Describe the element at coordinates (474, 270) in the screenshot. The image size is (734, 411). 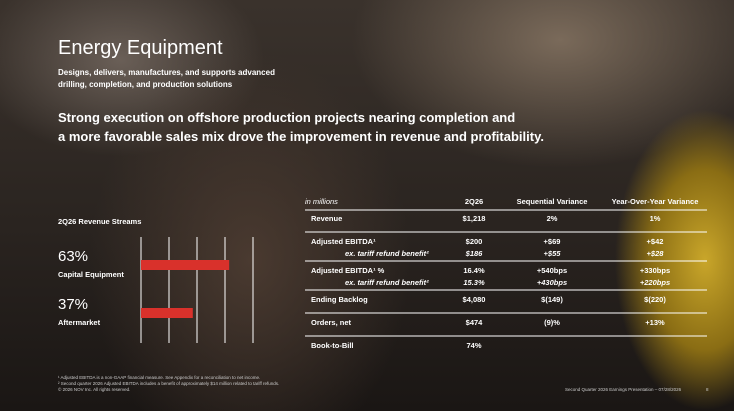
I see `table-cell: 16.4%` at that location.